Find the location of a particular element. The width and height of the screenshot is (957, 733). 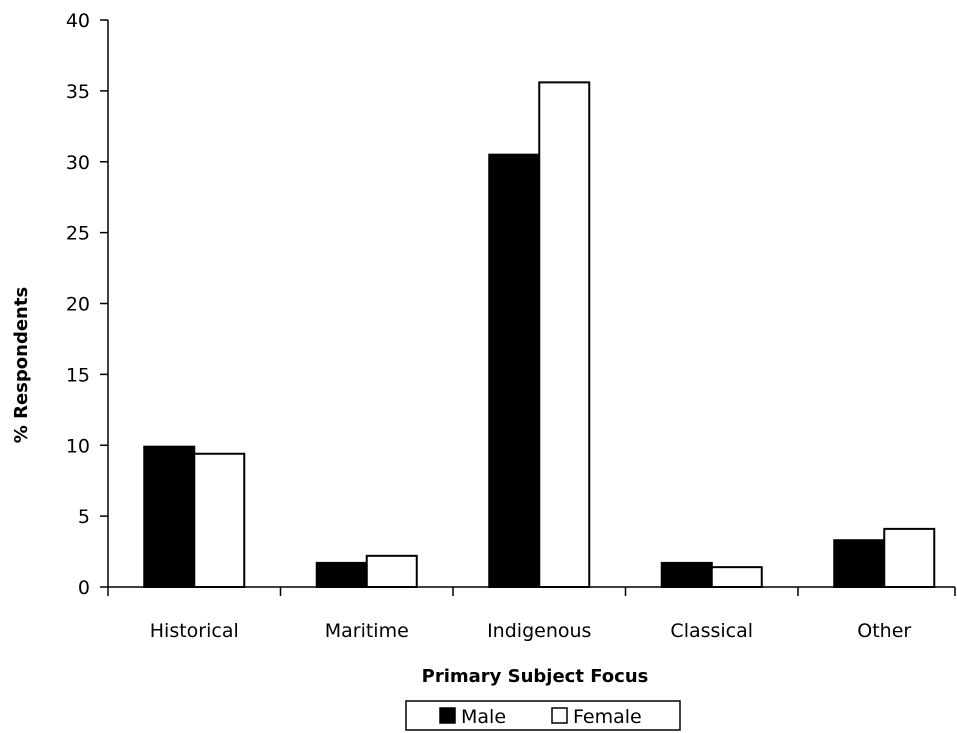

y-tick-label: 25 is located at coordinates (78, 234).